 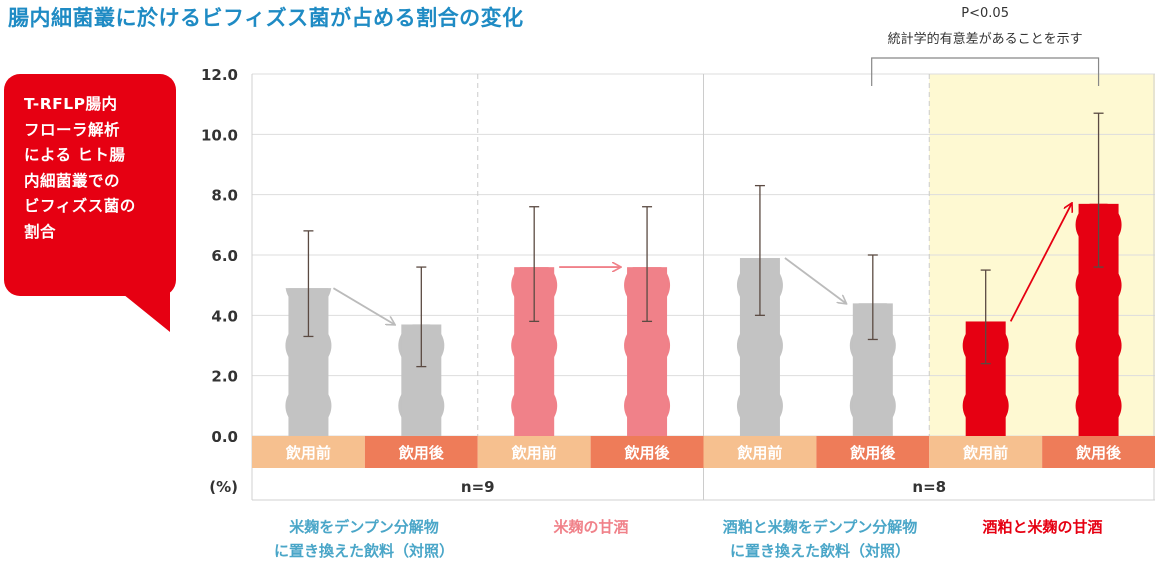 What do you see at coordinates (364, 527) in the screenshot?
I see `condition-label-1-line1: 米麹をデンプン分解物` at bounding box center [364, 527].